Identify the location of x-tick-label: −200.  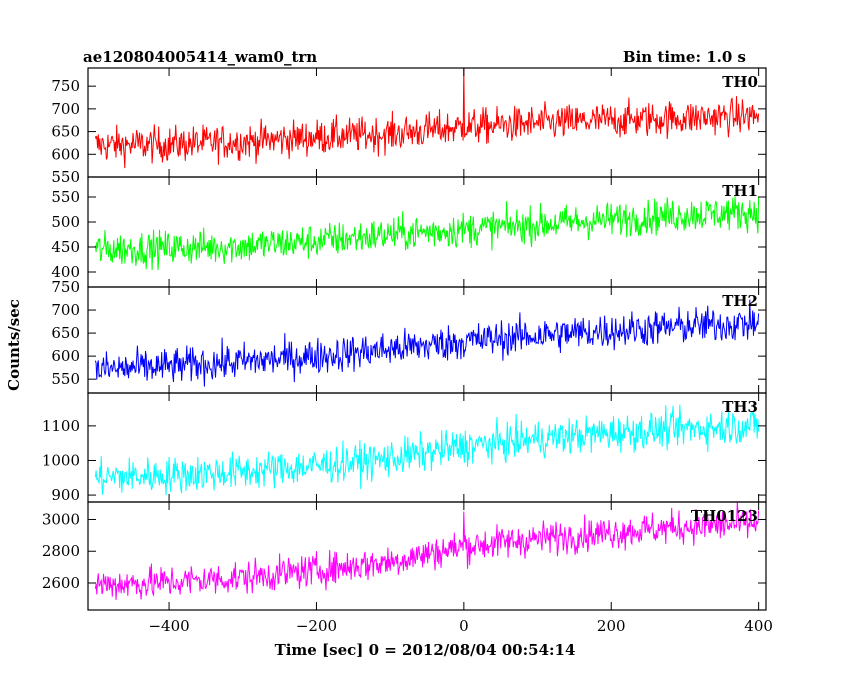
(316, 626).